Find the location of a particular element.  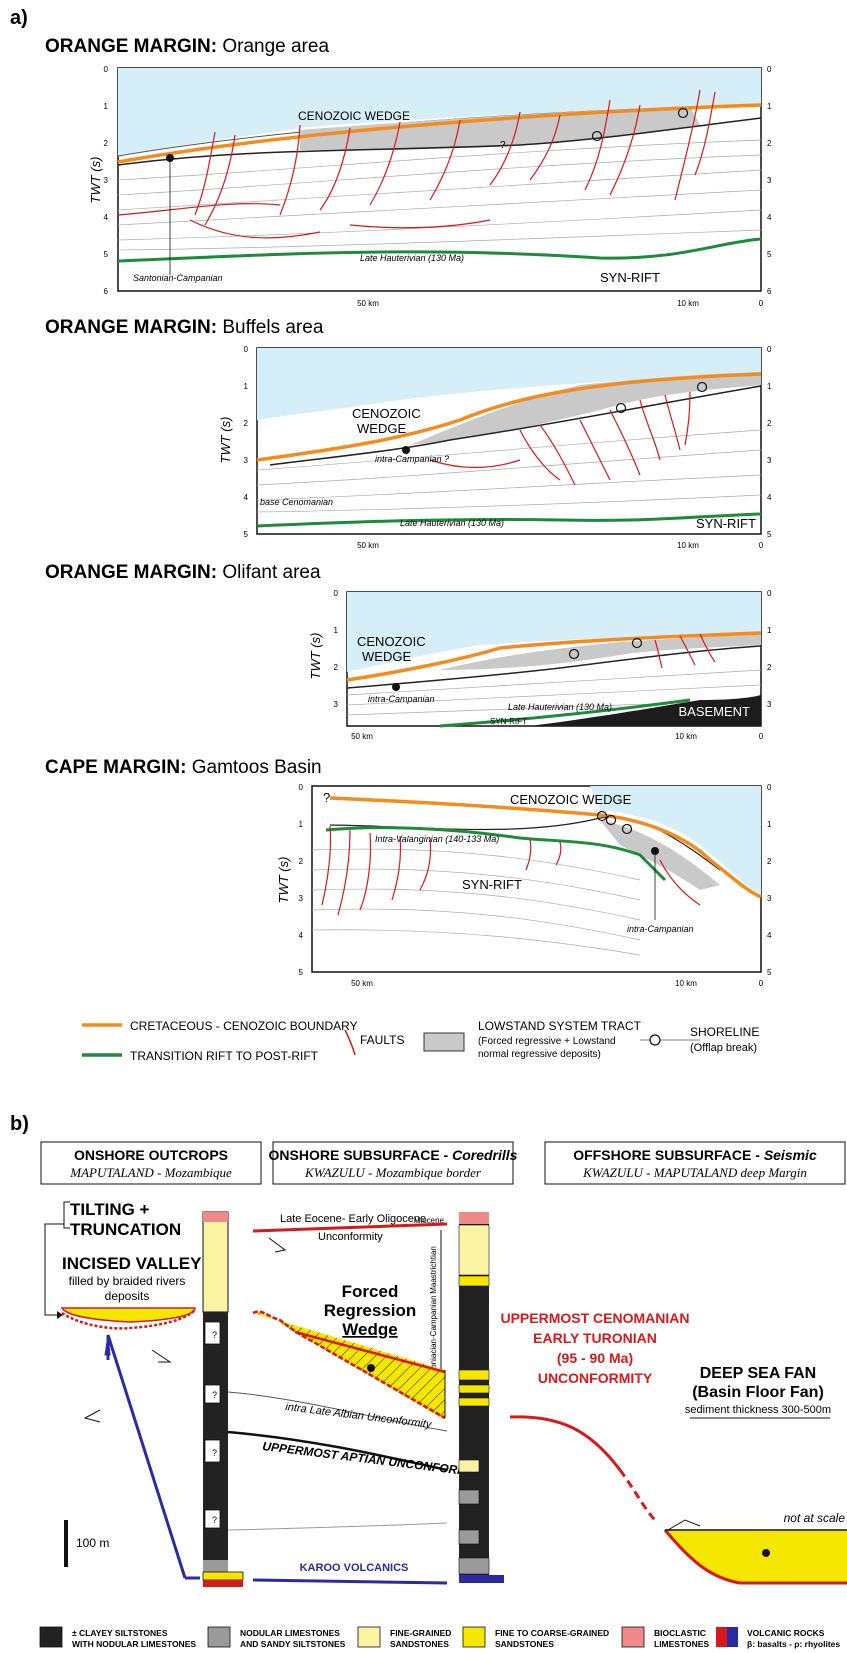

header-subtitle: KWAZULU - MAPUTALAND deep Margin is located at coordinates (694, 1172).